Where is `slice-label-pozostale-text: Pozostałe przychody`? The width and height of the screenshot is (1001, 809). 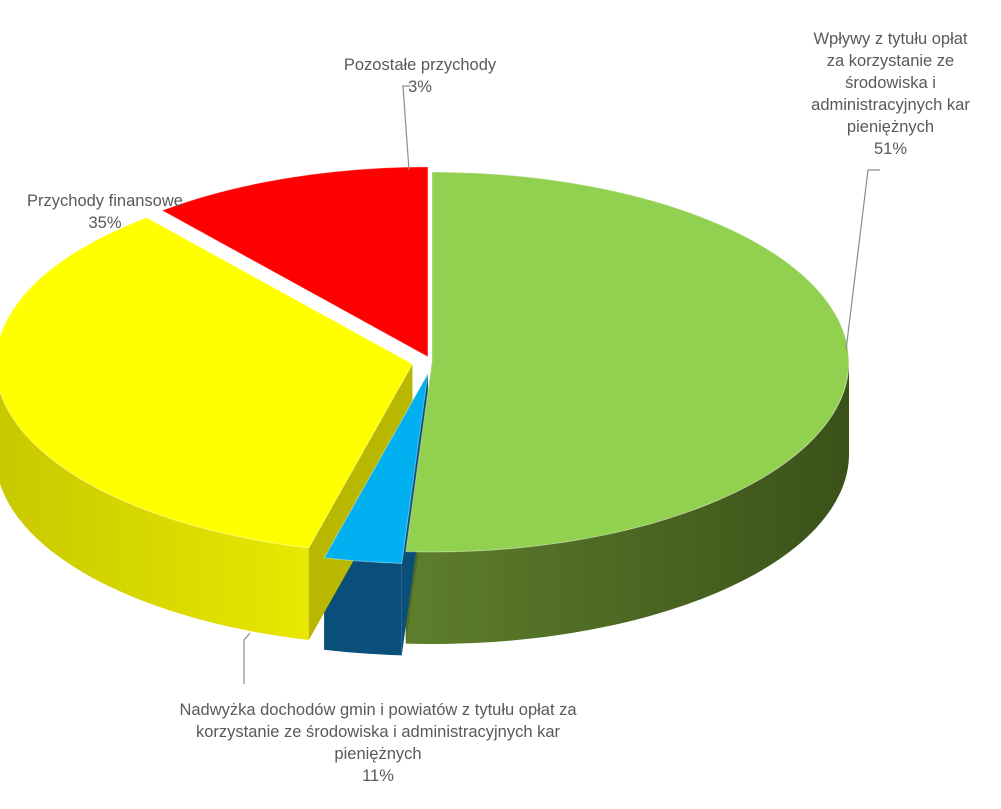 slice-label-pozostale-text: Pozostałe przychody is located at coordinates (420, 65).